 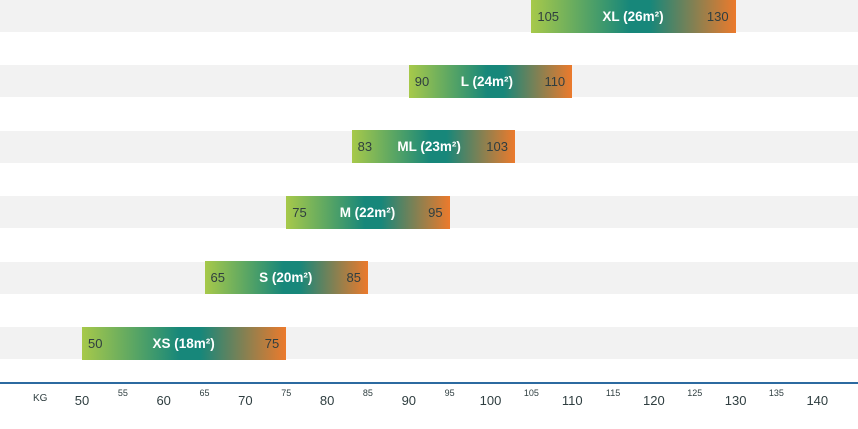 I want to click on size-label: S (20m²), so click(x=286, y=278).